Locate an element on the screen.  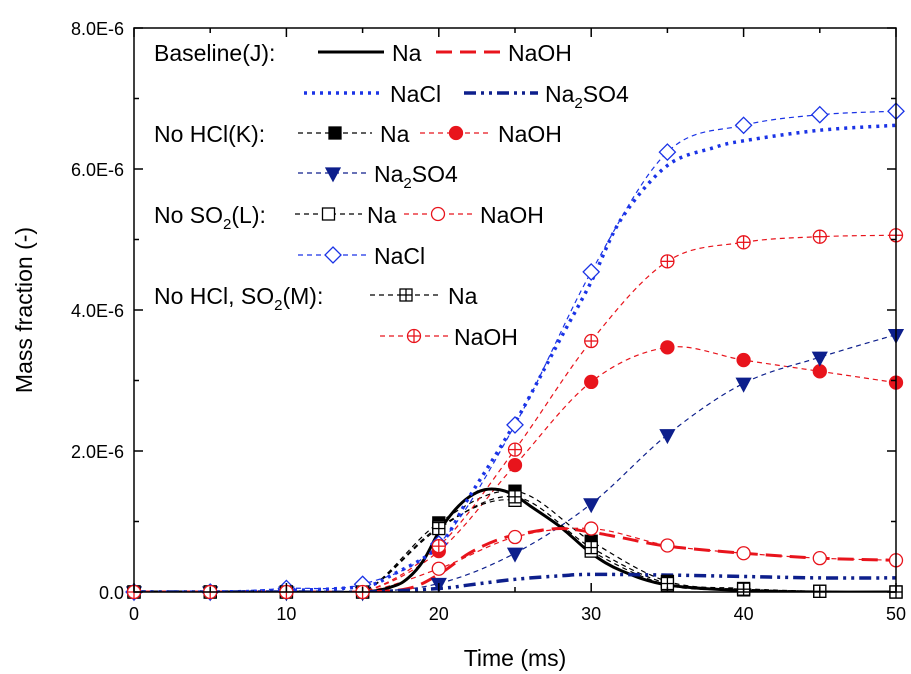
series-line-no-hcl-so2-m--na is located at coordinates (515, 543).